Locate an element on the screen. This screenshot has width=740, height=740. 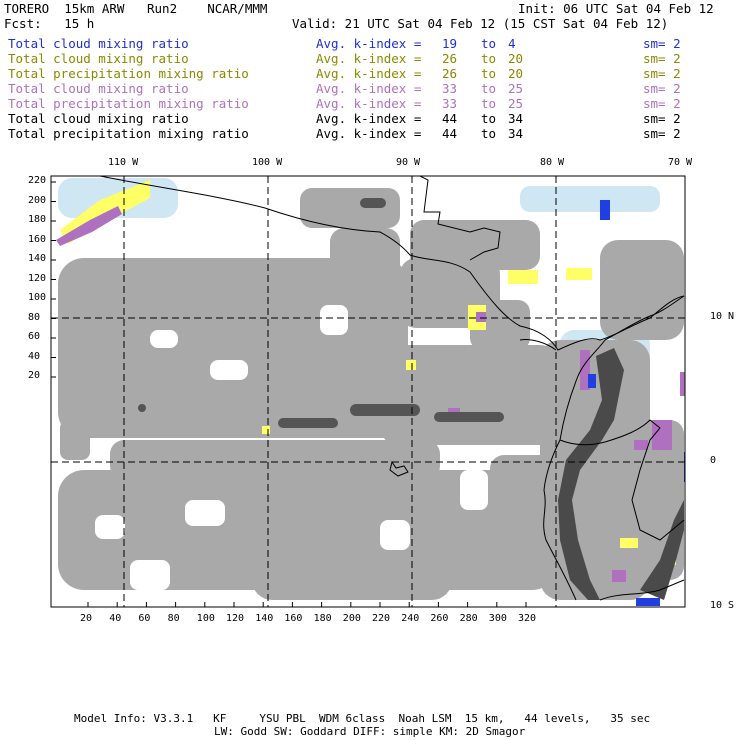
model-title: TORERO 15km ARW Run2 NCAR/MMM is located at coordinates (136, 8).